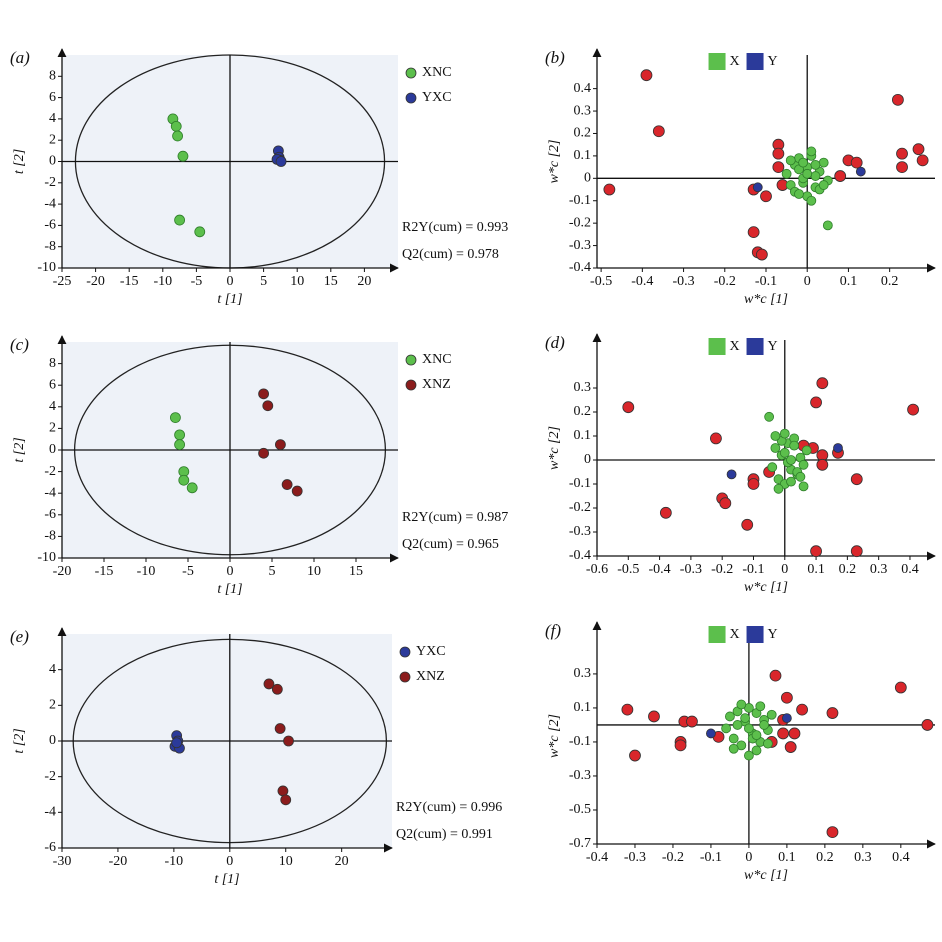 The width and height of the screenshot is (942, 942). I want to click on annotation: R2Y(cum) = 0.987, so click(455, 517).